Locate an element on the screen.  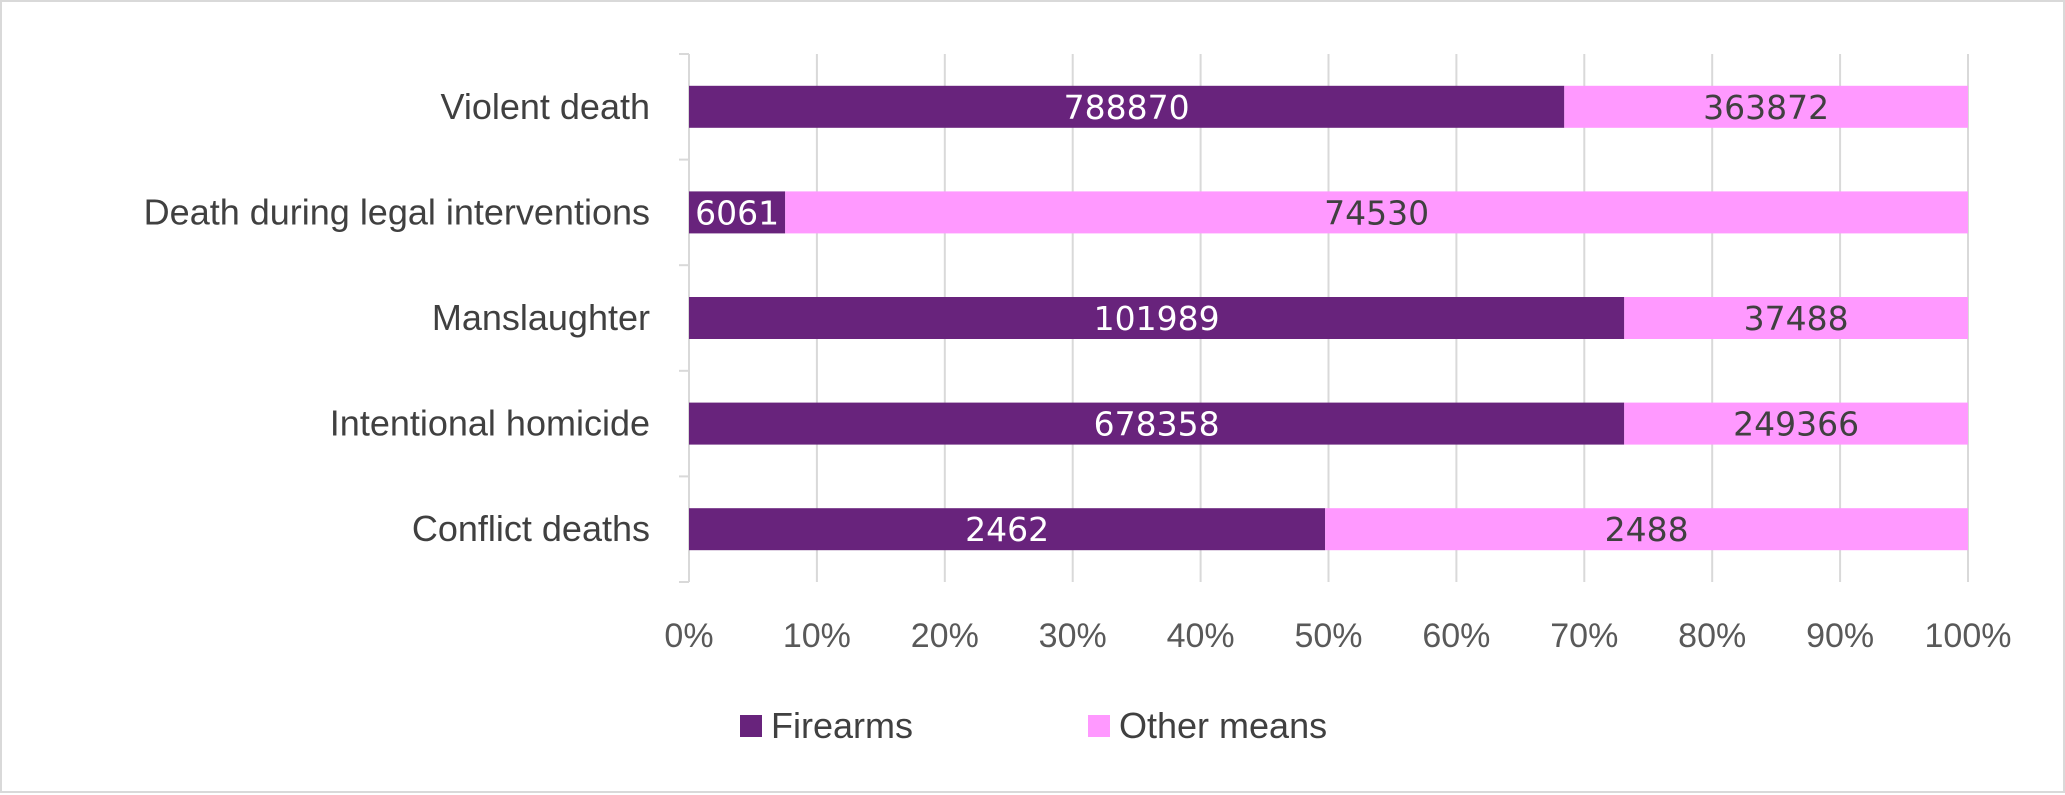
legend-label: Other means is located at coordinates (1223, 725).